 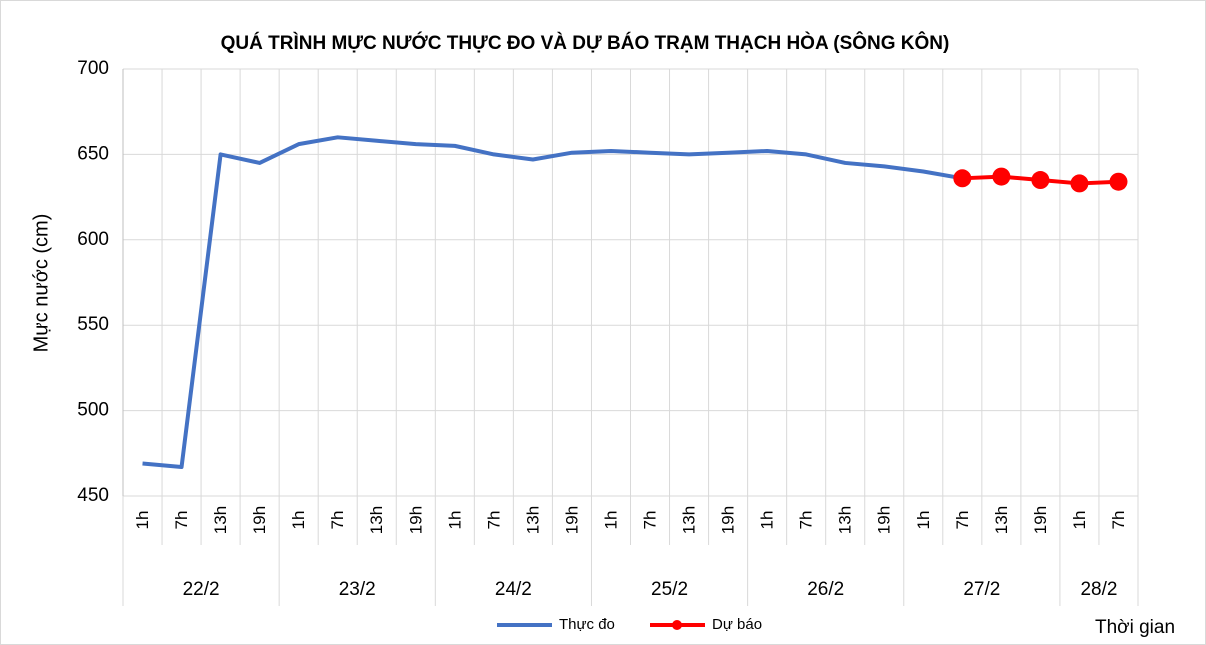 What do you see at coordinates (93, 324) in the screenshot?
I see `y-tick-label: 550` at bounding box center [93, 324].